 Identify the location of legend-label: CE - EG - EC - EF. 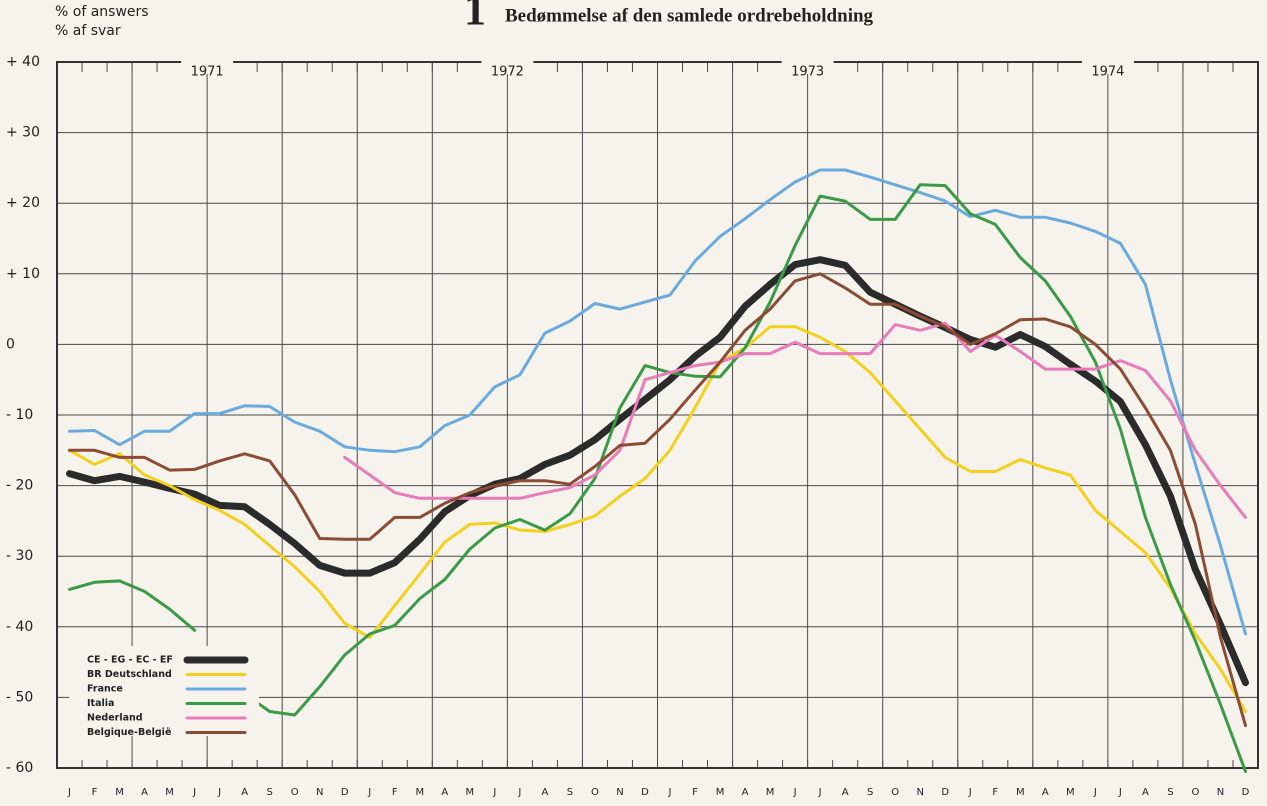
(130, 660).